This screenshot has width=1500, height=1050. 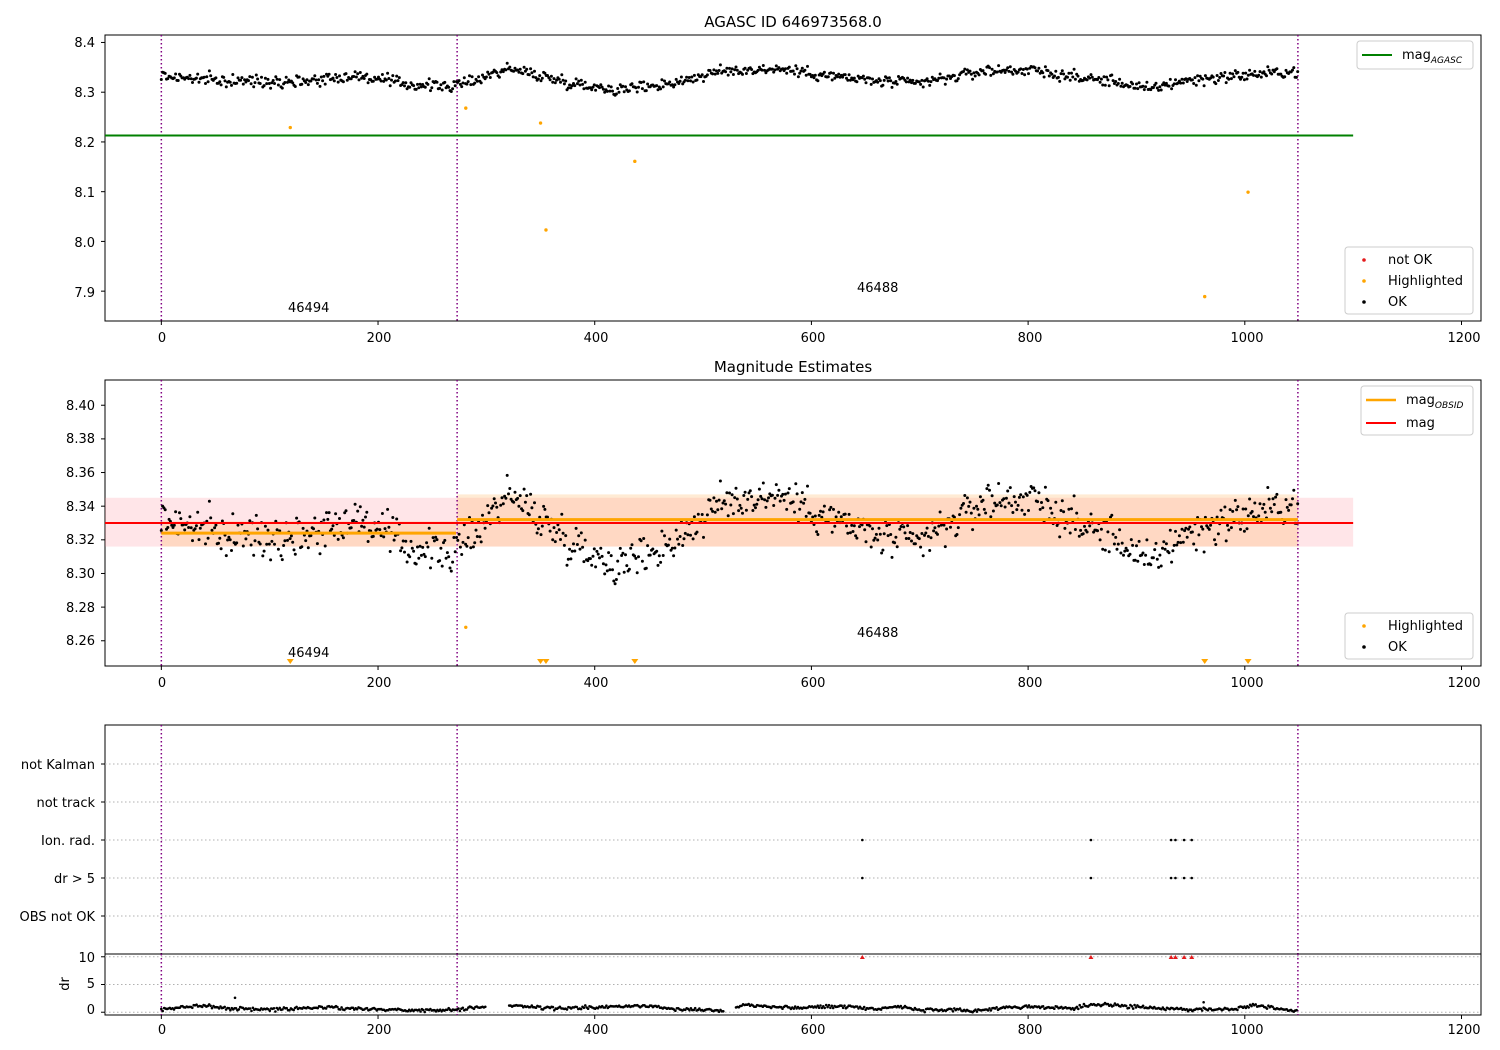 What do you see at coordinates (84, 143) in the screenshot?
I see `y-tick-label: 8.2` at bounding box center [84, 143].